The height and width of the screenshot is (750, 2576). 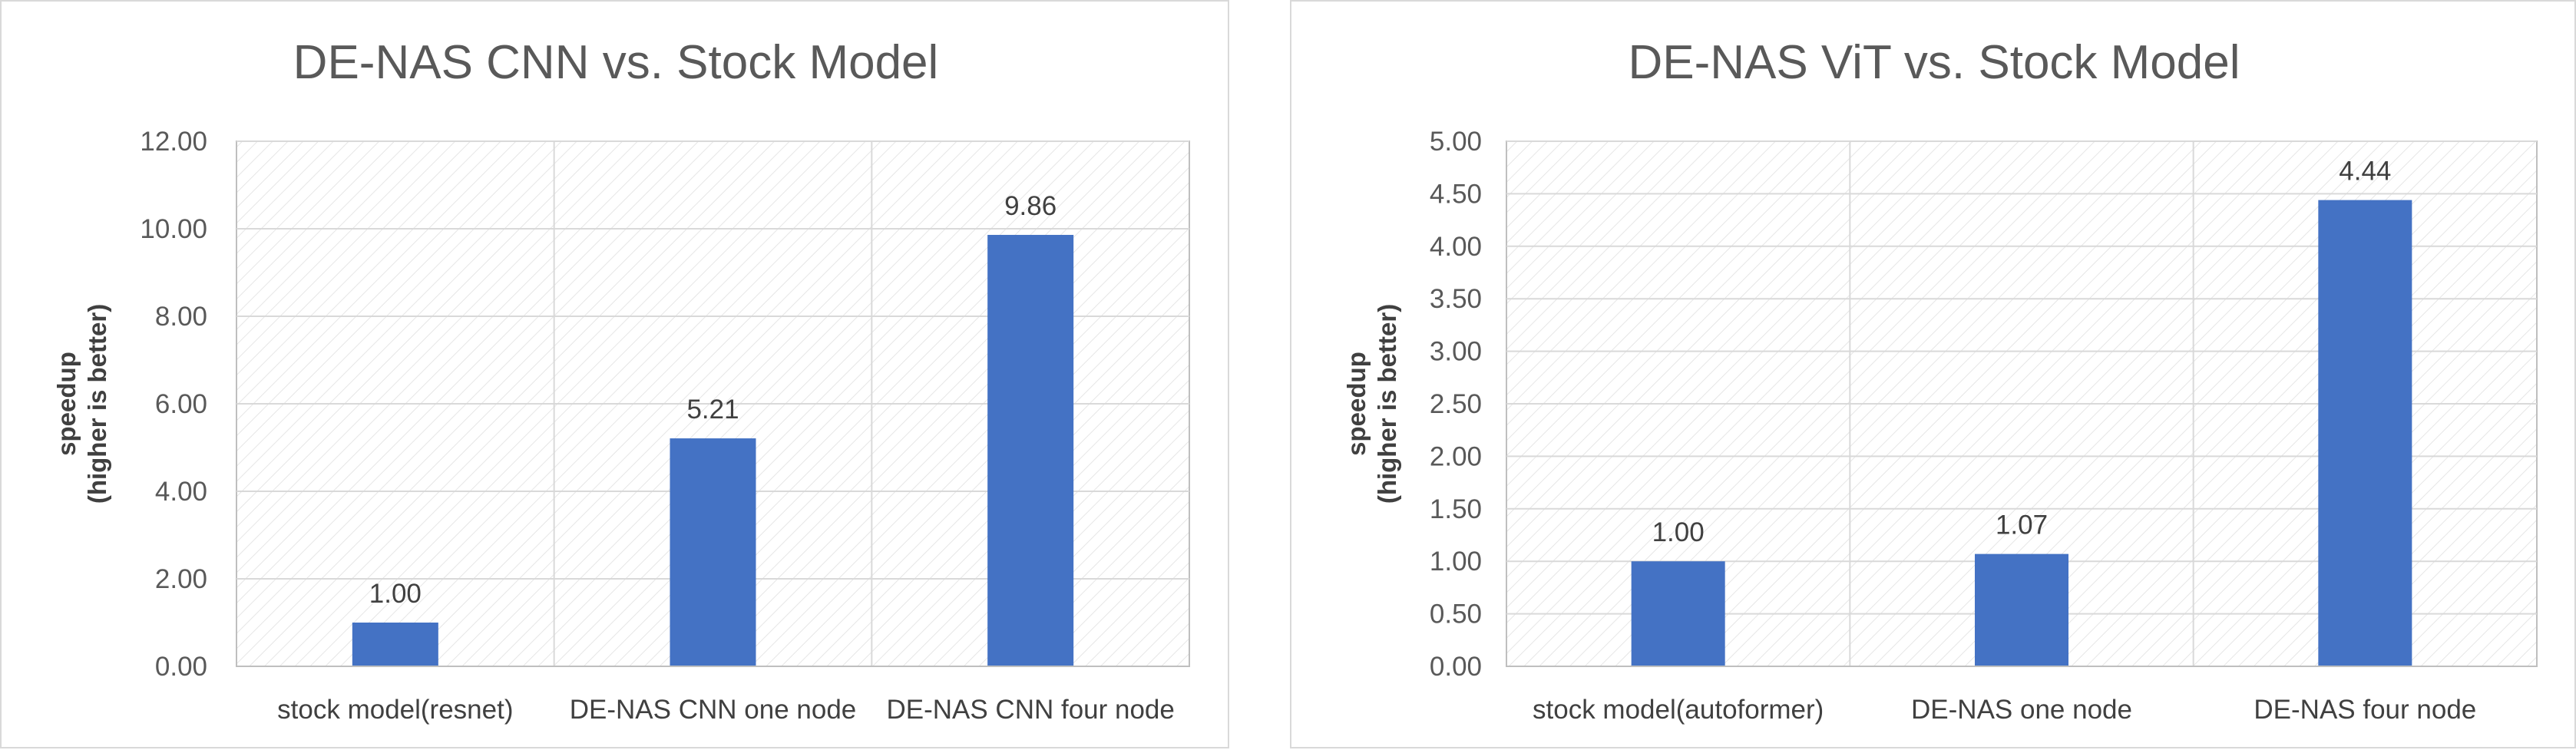 What do you see at coordinates (2365, 172) in the screenshot?
I see `data-label: 4.44` at bounding box center [2365, 172].